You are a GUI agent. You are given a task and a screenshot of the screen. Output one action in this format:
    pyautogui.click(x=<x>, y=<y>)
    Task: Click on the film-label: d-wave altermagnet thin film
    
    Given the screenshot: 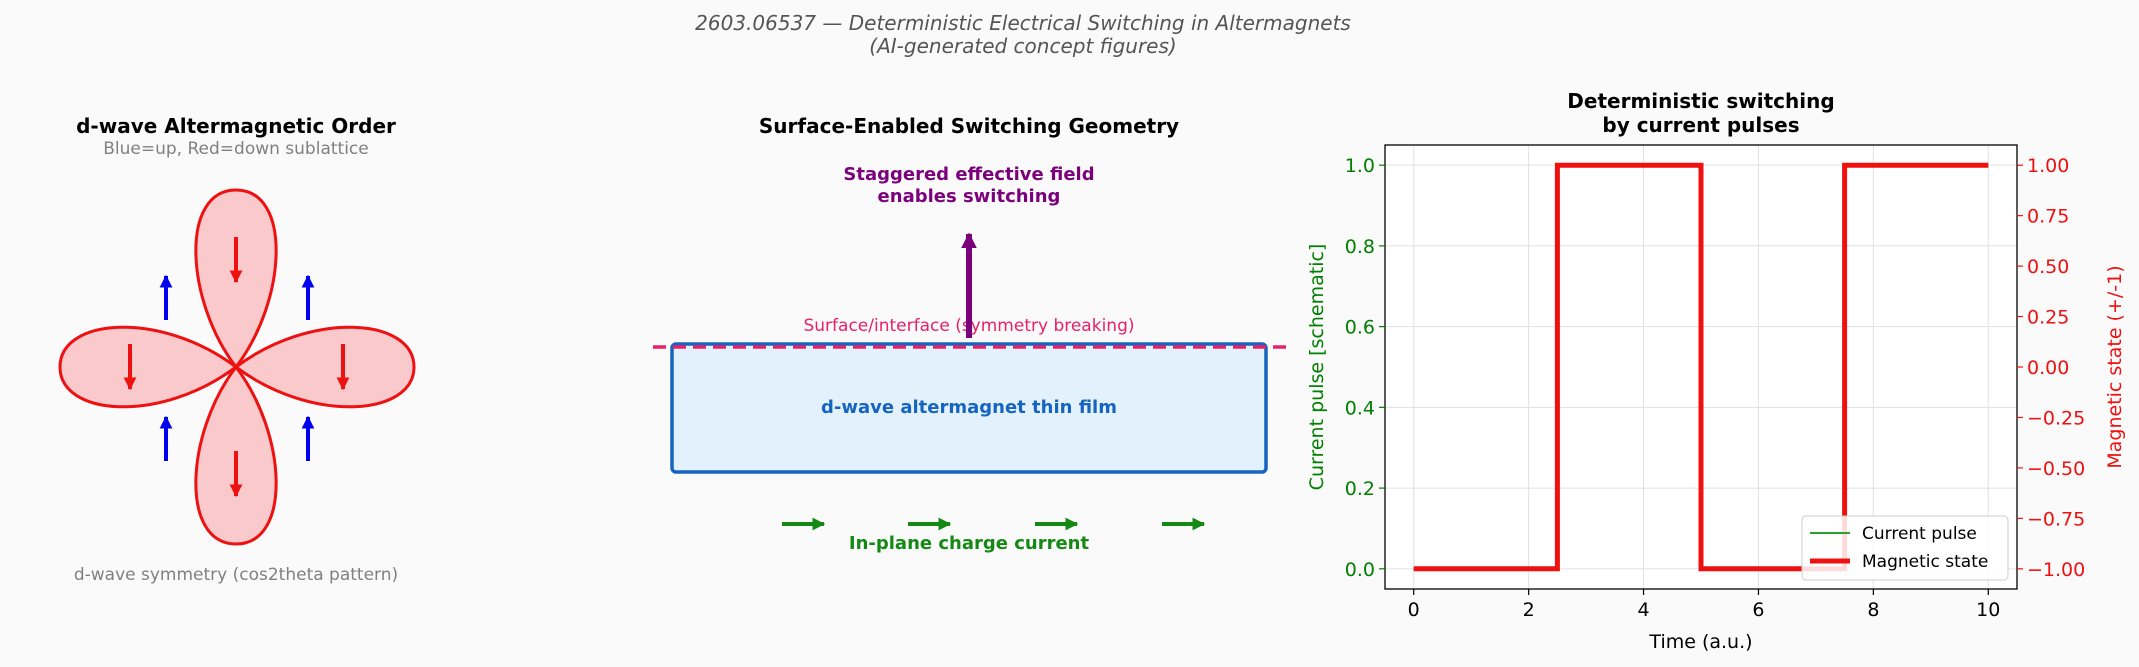 What is the action you would take?
    pyautogui.click(x=969, y=407)
    